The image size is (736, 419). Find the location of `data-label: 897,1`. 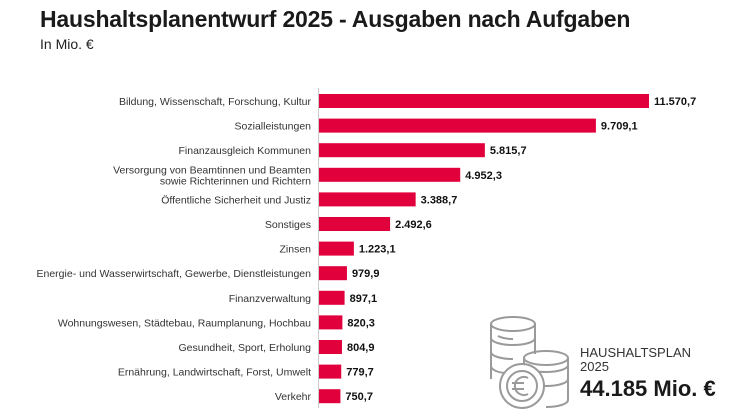

data-label: 897,1 is located at coordinates (364, 299).